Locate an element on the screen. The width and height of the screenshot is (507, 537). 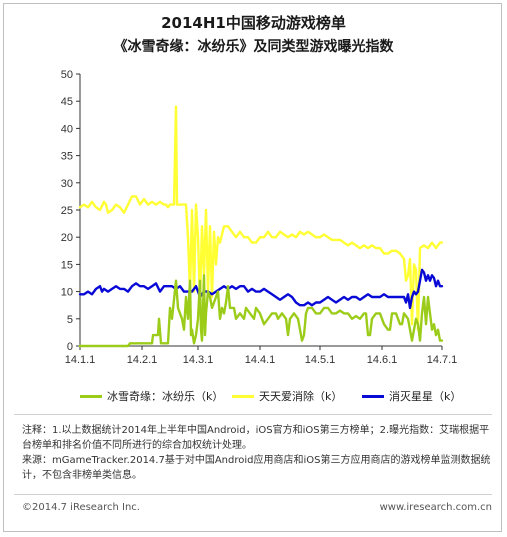
x-tick-label: 14.5.1 is located at coordinates (320, 360).